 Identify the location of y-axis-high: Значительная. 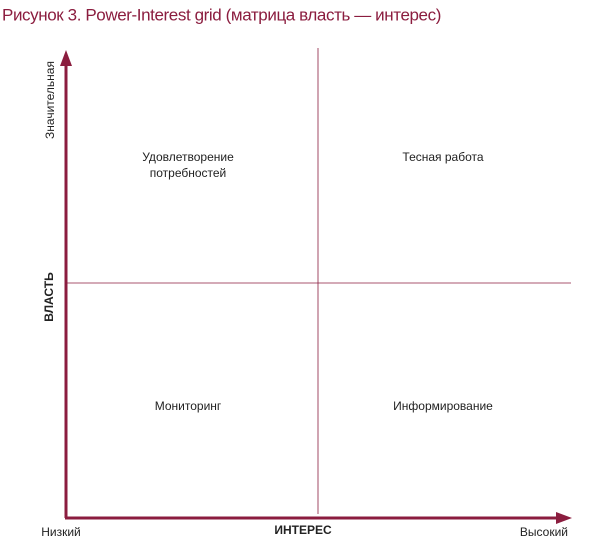
(50, 100).